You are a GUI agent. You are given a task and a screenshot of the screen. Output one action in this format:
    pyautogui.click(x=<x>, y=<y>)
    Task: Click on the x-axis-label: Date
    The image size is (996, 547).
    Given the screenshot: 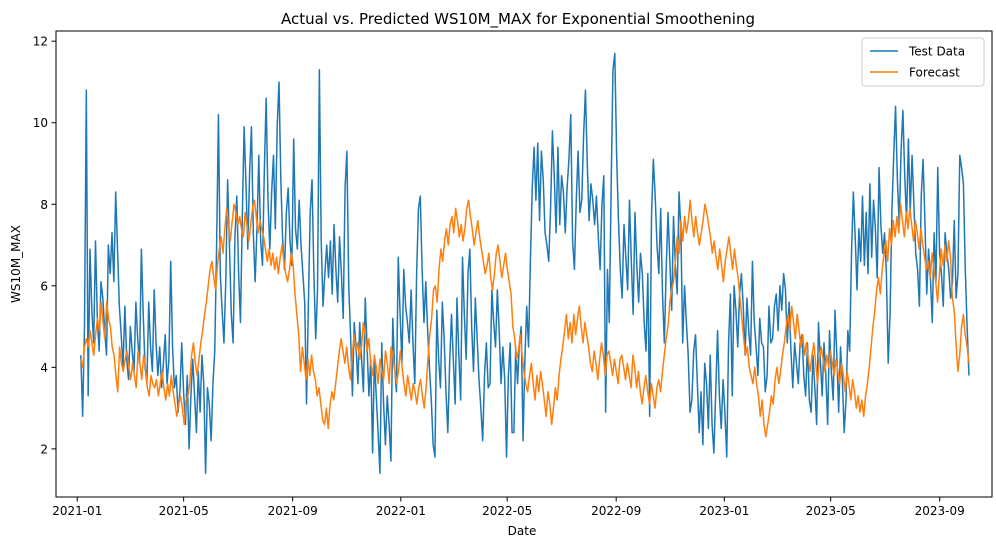 What is the action you would take?
    pyautogui.click(x=522, y=531)
    